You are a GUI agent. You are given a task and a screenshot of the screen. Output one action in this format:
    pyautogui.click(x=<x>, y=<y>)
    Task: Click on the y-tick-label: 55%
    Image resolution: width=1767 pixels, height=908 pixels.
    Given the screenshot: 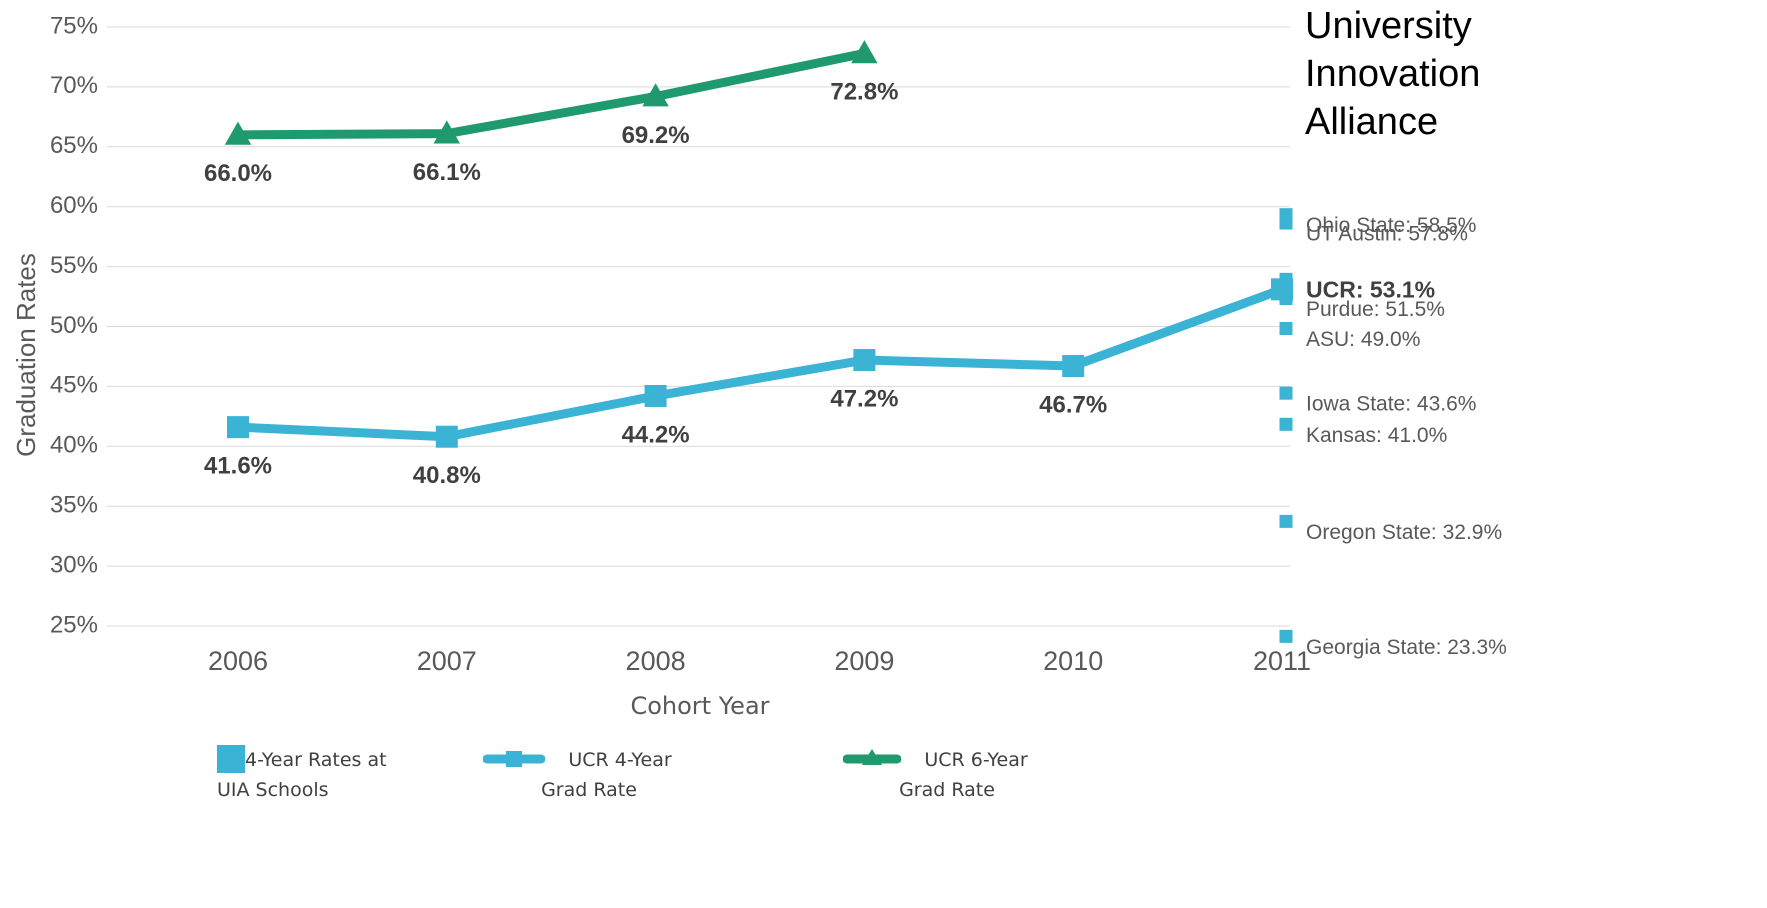 What is the action you would take?
    pyautogui.click(x=74, y=265)
    